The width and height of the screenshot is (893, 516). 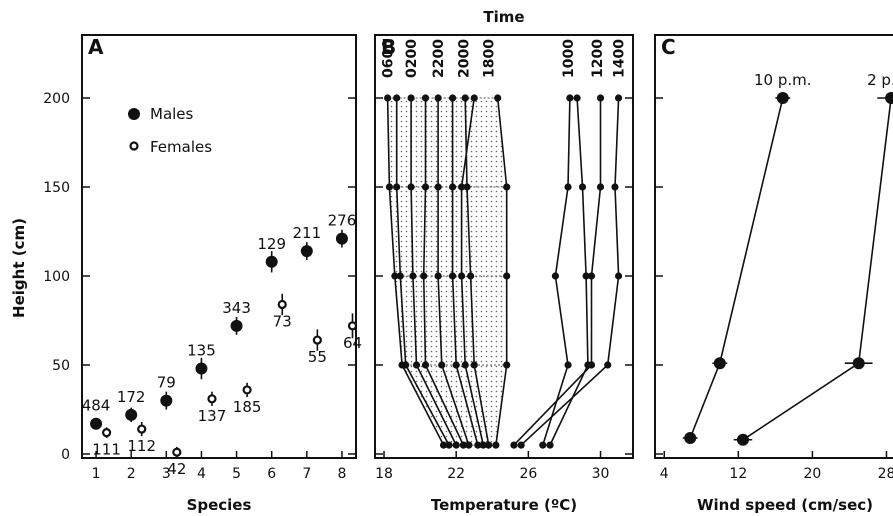 I want to click on panel-b-x-tick-label: 22, so click(x=456, y=474).